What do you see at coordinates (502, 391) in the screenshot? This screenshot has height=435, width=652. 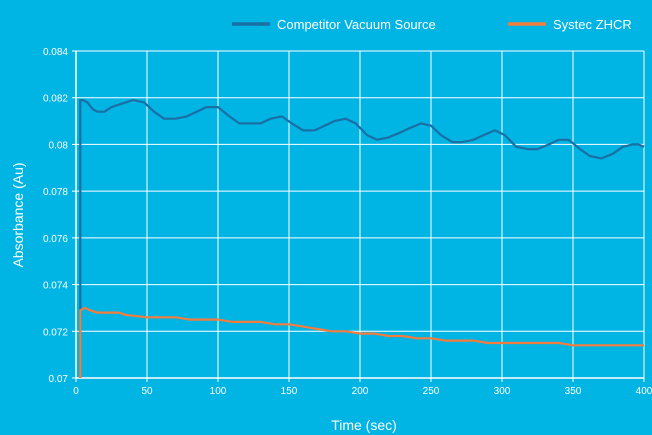 I see `x-tick-label: 300` at bounding box center [502, 391].